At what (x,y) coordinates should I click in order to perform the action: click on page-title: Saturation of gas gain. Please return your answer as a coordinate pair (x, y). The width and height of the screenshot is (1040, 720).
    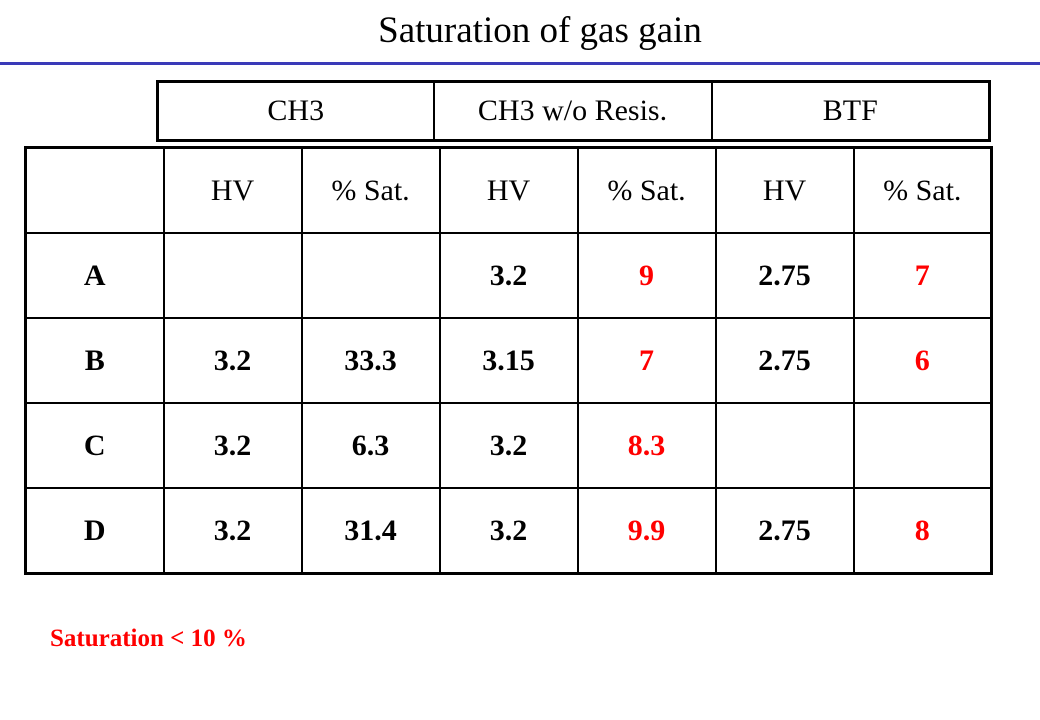
    Looking at the image, I should click on (540, 30).